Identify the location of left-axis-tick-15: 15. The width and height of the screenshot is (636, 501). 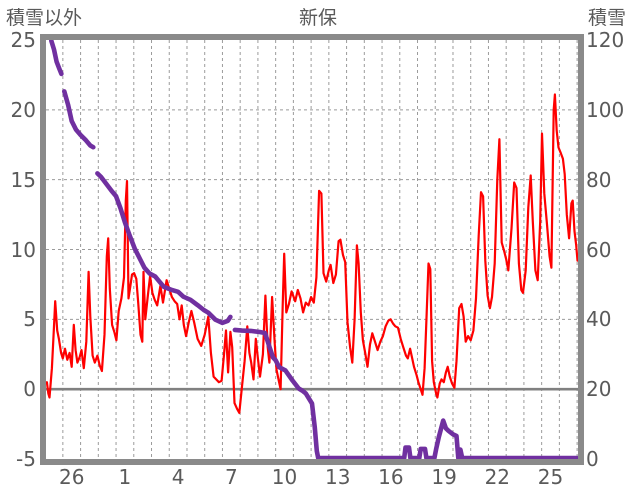
(23, 179).